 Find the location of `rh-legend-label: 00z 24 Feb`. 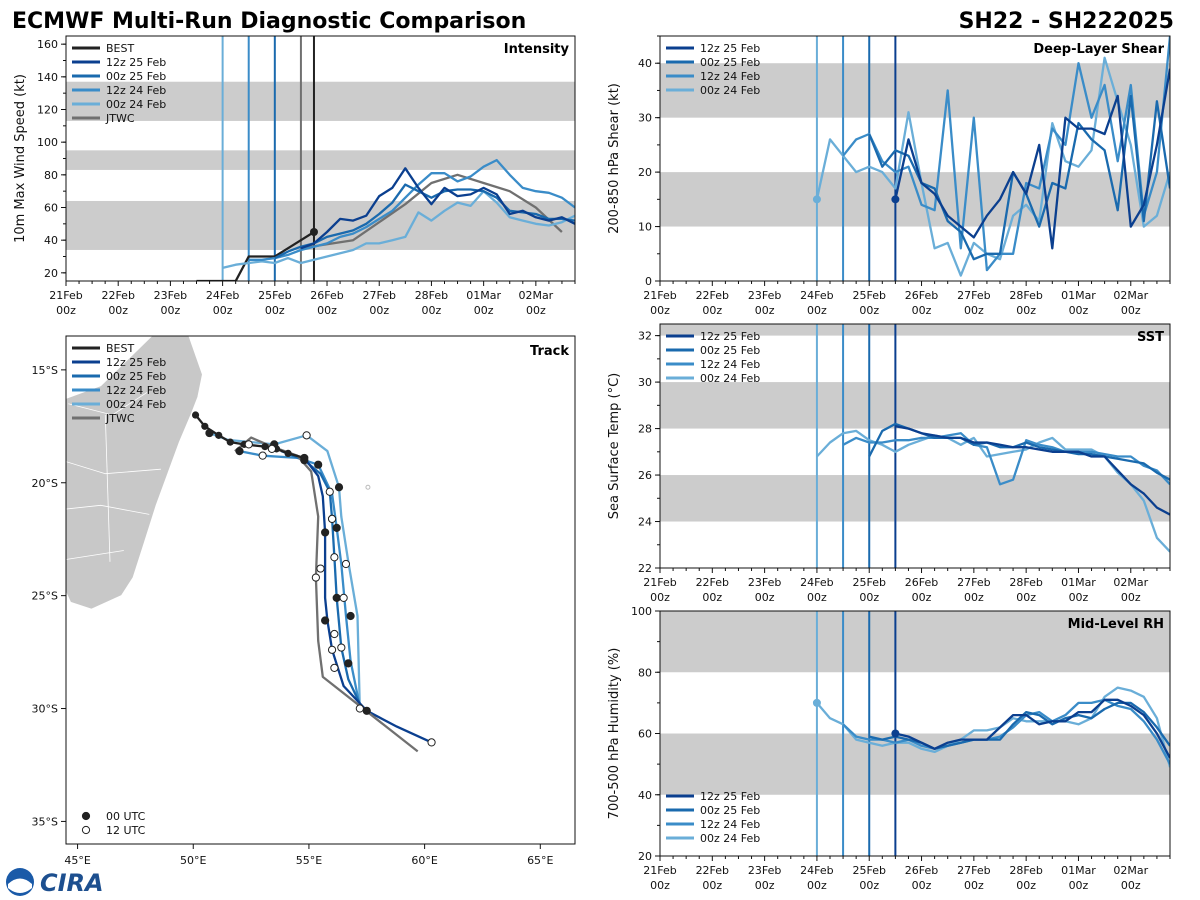

rh-legend-label: 00z 24 Feb is located at coordinates (730, 838).